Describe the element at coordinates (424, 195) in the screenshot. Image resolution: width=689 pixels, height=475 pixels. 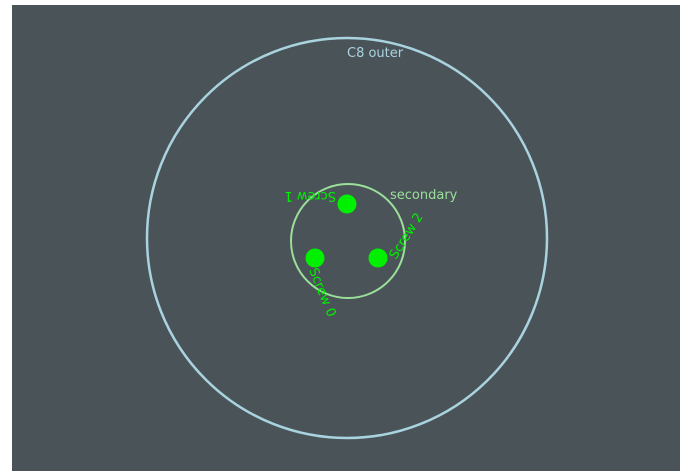
I see `secondary-circle-label: secondary` at that location.